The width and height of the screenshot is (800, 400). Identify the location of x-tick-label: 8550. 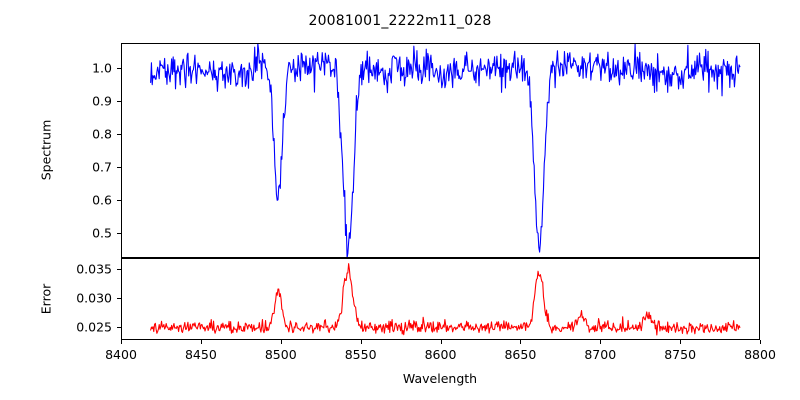
(360, 354).